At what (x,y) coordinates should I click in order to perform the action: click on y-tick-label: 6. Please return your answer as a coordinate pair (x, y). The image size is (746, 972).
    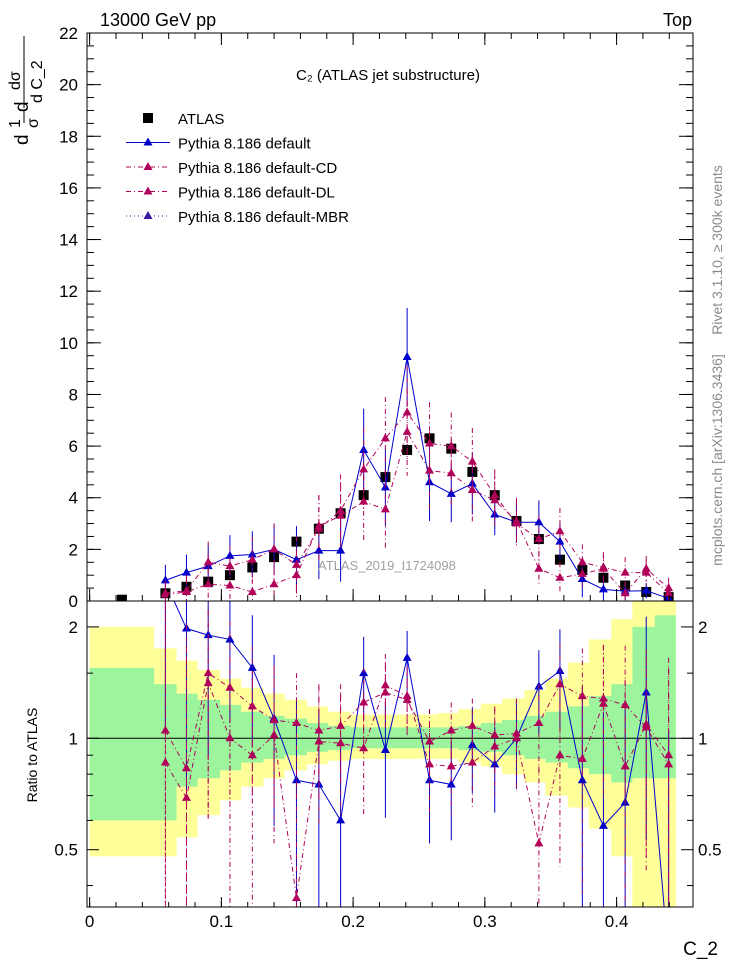
    Looking at the image, I should click on (73, 446).